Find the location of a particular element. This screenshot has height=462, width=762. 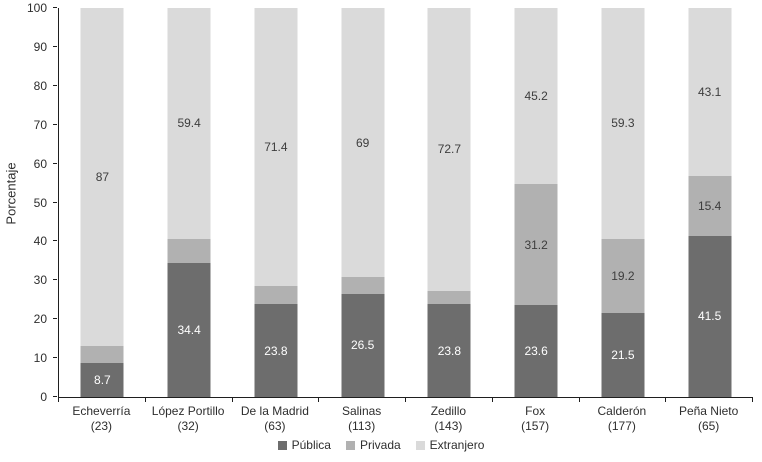

category-name: Zedillo is located at coordinates (448, 411).